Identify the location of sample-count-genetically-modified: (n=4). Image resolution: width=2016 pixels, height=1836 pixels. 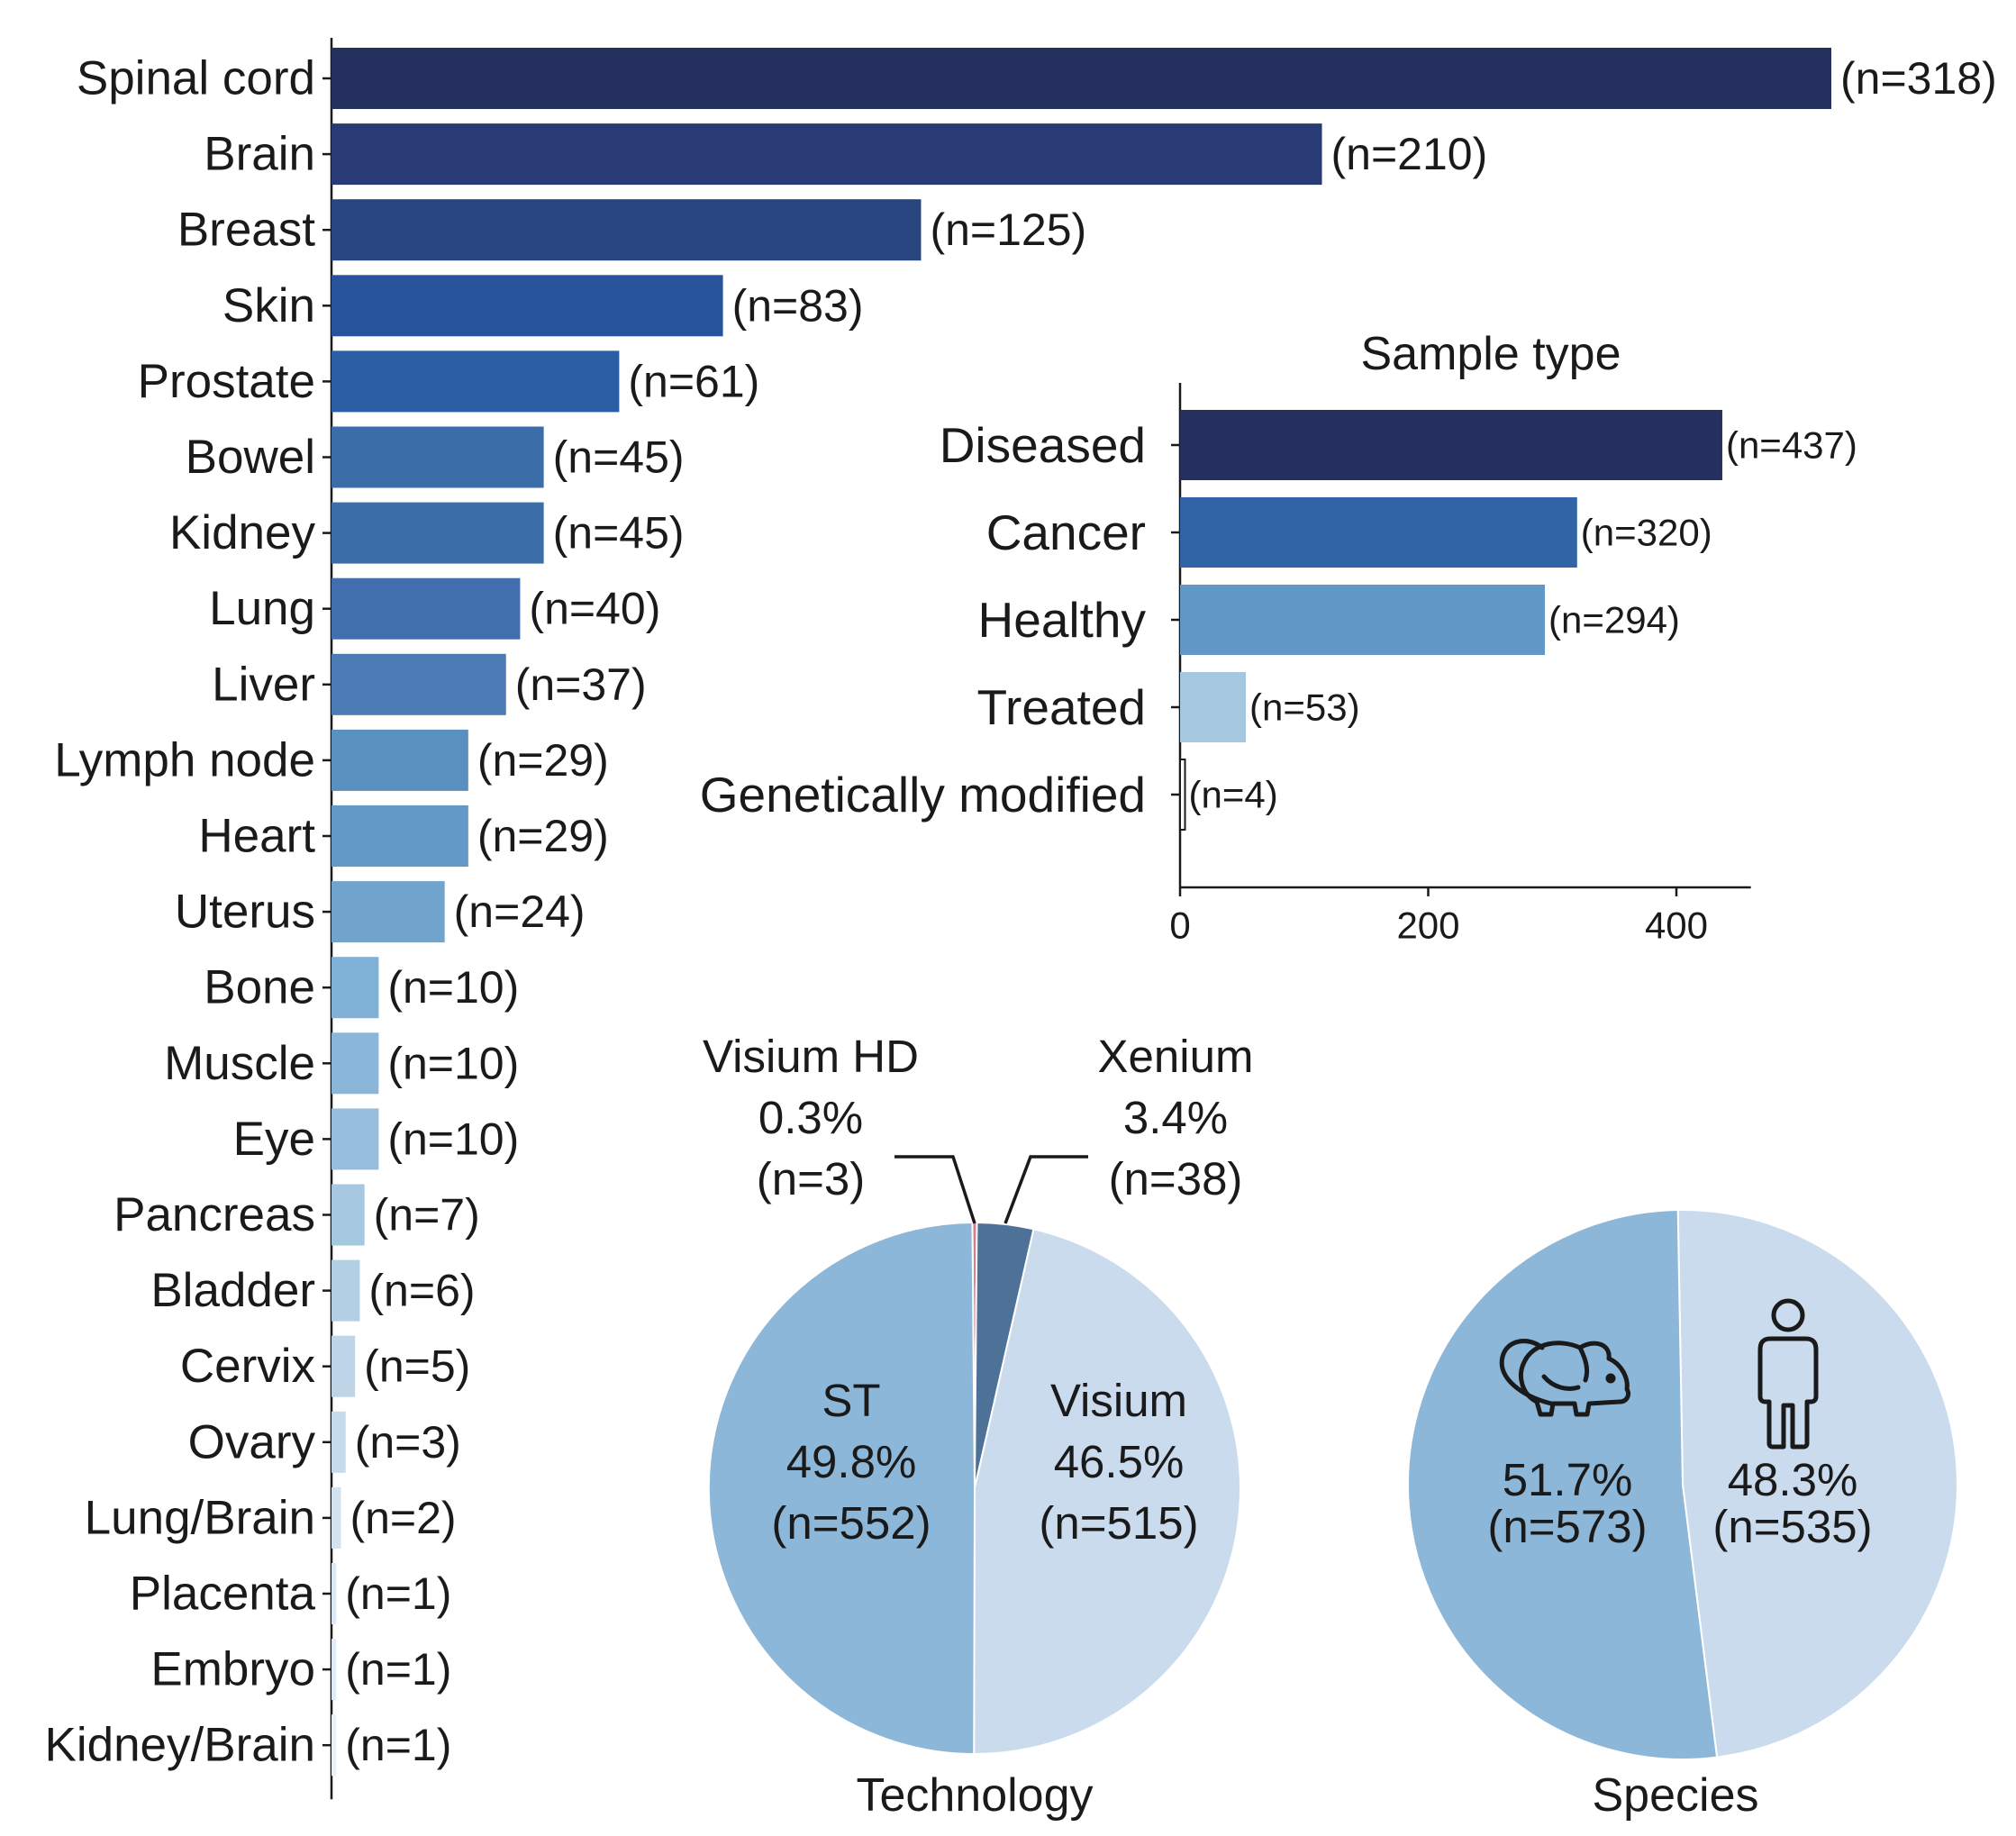
(1234, 795).